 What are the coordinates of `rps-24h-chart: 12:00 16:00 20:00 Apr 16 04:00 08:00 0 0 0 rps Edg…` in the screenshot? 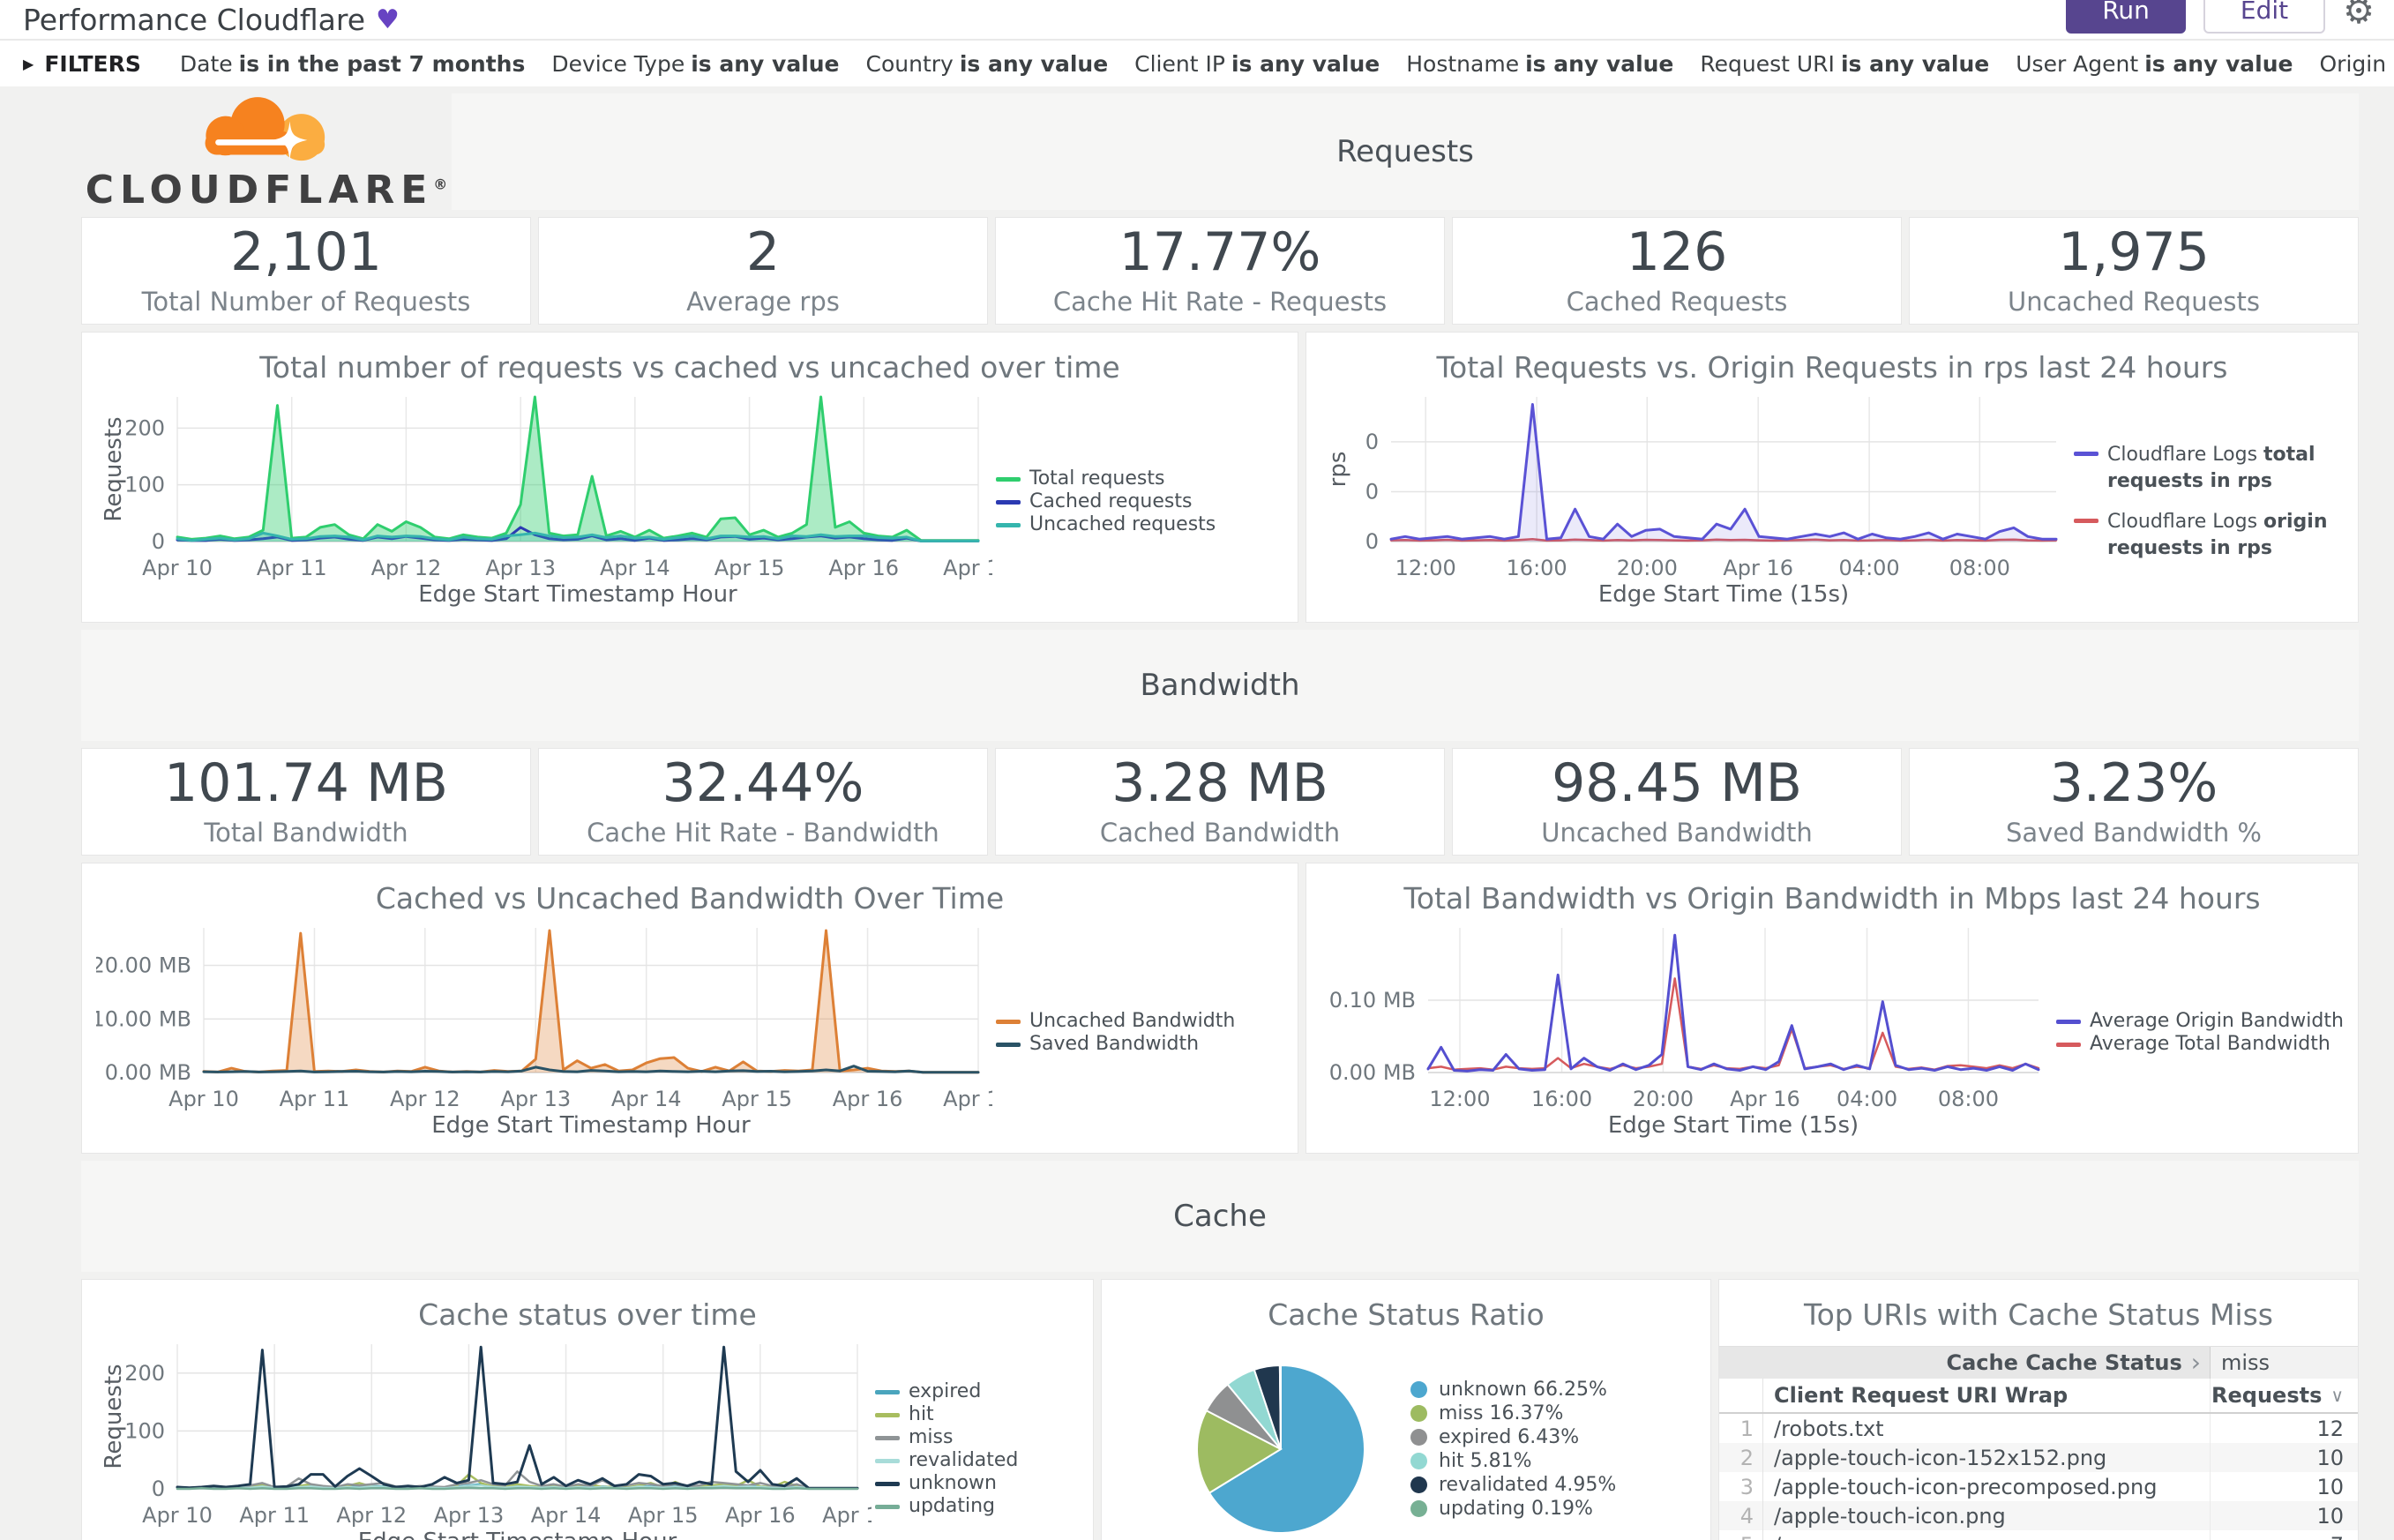 It's located at (1695, 502).